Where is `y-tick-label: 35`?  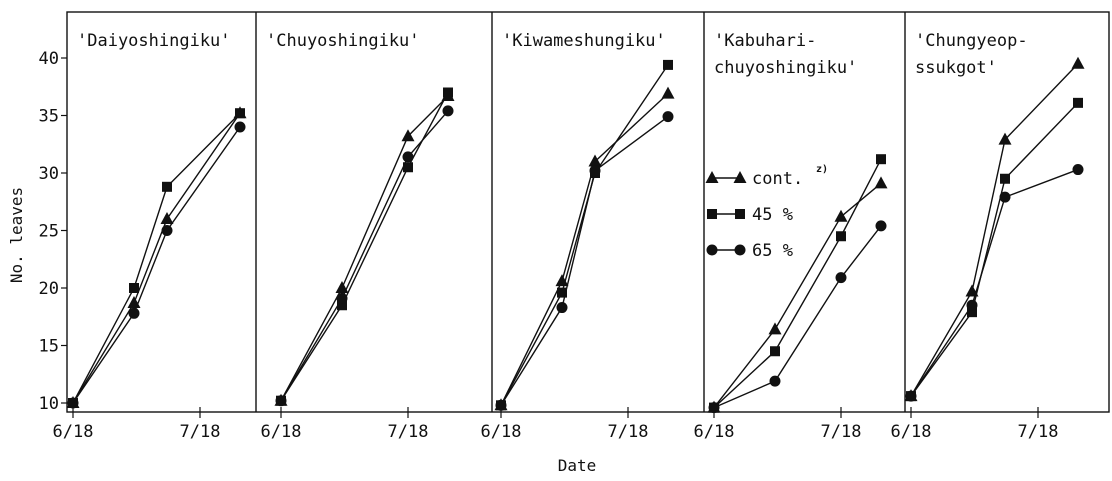 y-tick-label: 35 is located at coordinates (49, 117).